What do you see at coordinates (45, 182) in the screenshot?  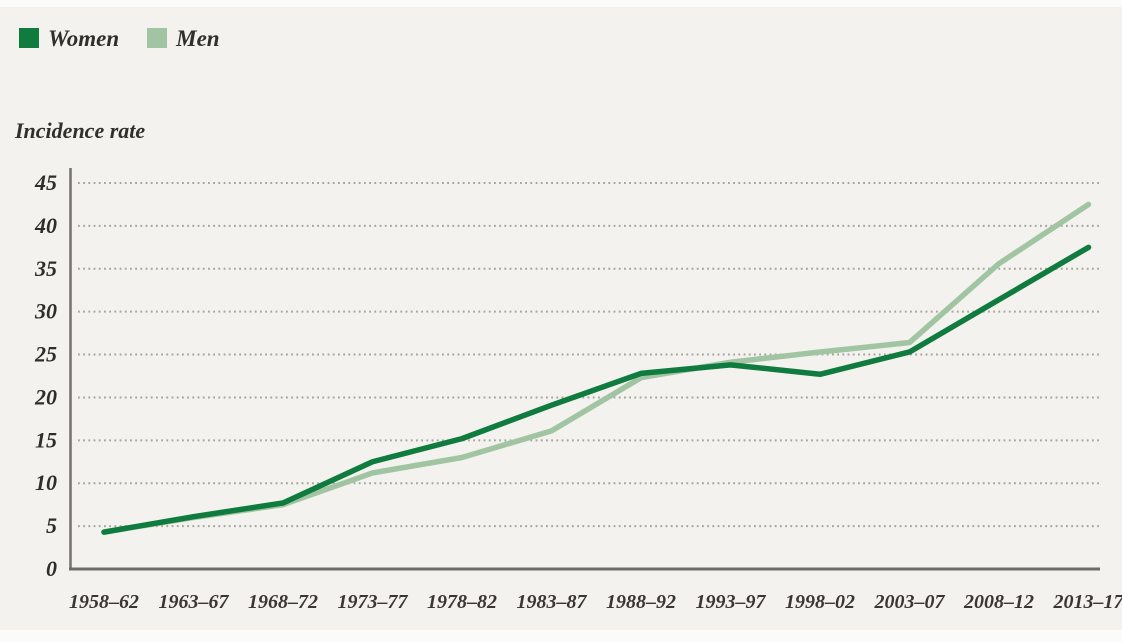 I see `y-tick-label: 45` at bounding box center [45, 182].